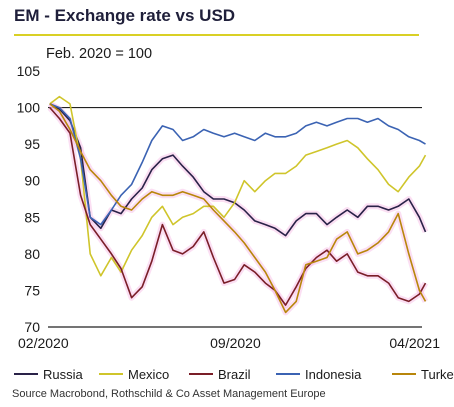 The height and width of the screenshot is (407, 454). I want to click on y-tick-label: 90, so click(32, 181).